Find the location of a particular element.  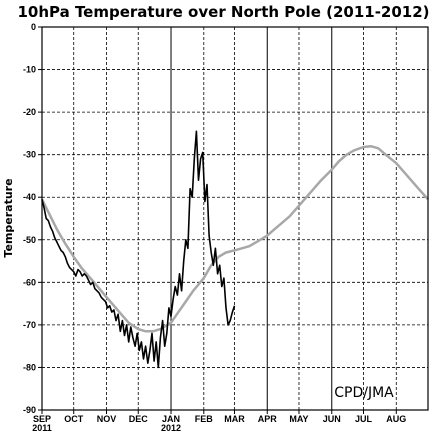

y-tick-label: -30 is located at coordinates (29, 155).